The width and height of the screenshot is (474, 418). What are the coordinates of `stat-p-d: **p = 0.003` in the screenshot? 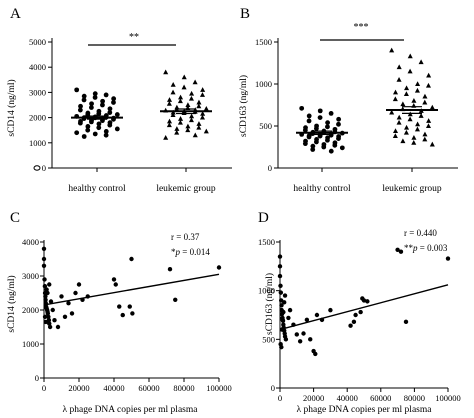 It's located at (426, 248).